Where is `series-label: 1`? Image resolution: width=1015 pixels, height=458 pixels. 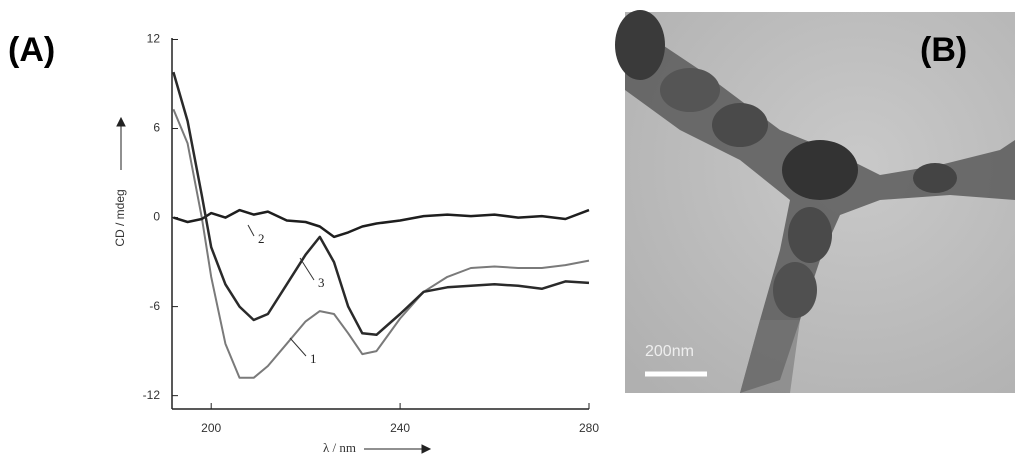
series-label: 1 is located at coordinates (313, 358).